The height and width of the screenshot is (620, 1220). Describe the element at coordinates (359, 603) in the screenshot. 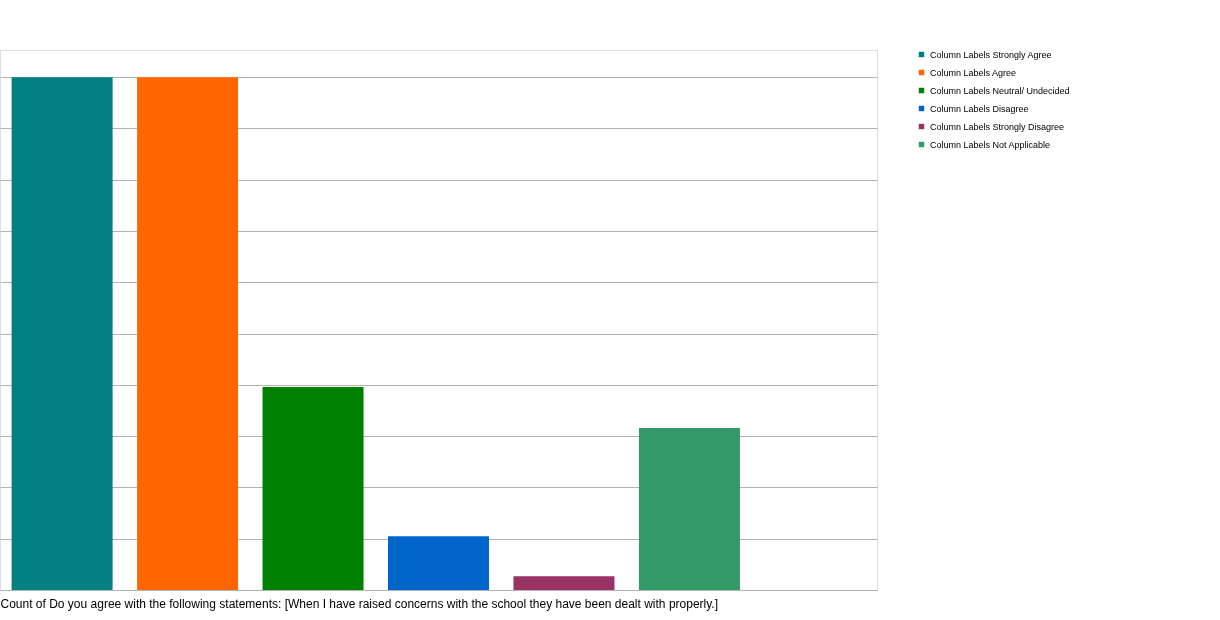

I see `x-axis-title: Count of Do you agree with the following statements: [When I have raised concerns with the school they have been dealt with properly.]` at that location.